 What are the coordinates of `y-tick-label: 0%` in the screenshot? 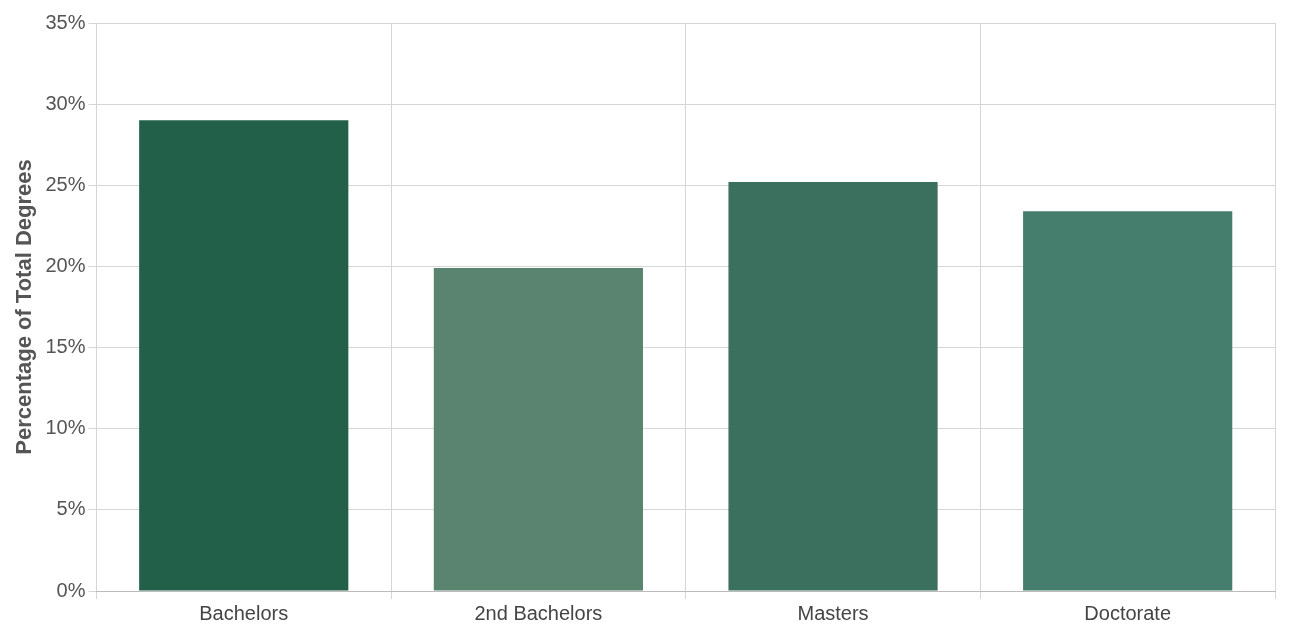 It's located at (71, 589).